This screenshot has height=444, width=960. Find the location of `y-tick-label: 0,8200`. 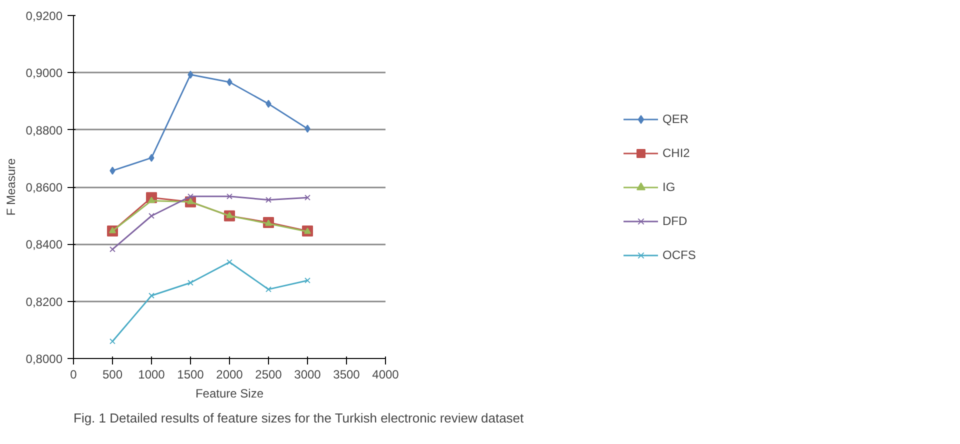

y-tick-label: 0,8200 is located at coordinates (44, 301).